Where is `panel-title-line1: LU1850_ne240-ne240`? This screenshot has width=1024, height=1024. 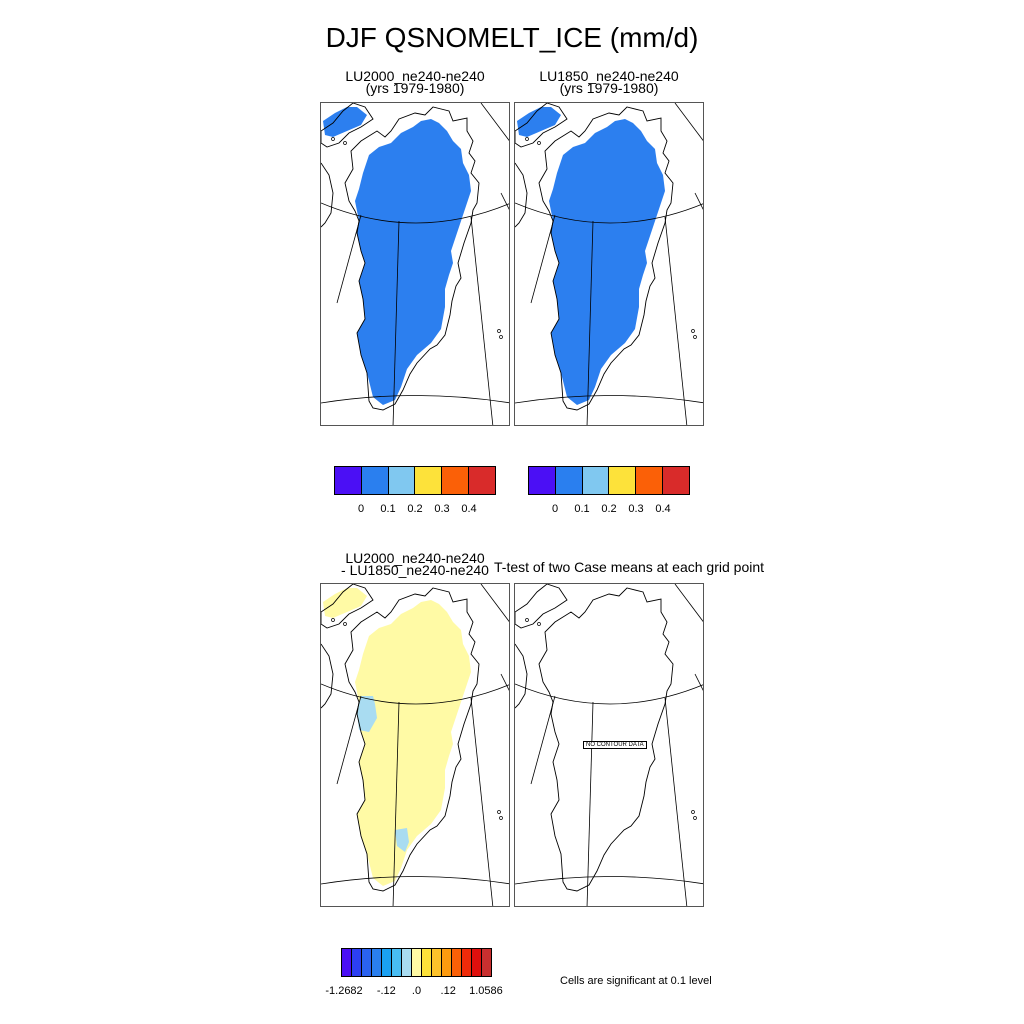
panel-title-line1: LU1850_ne240-ne240 is located at coordinates (609, 76).